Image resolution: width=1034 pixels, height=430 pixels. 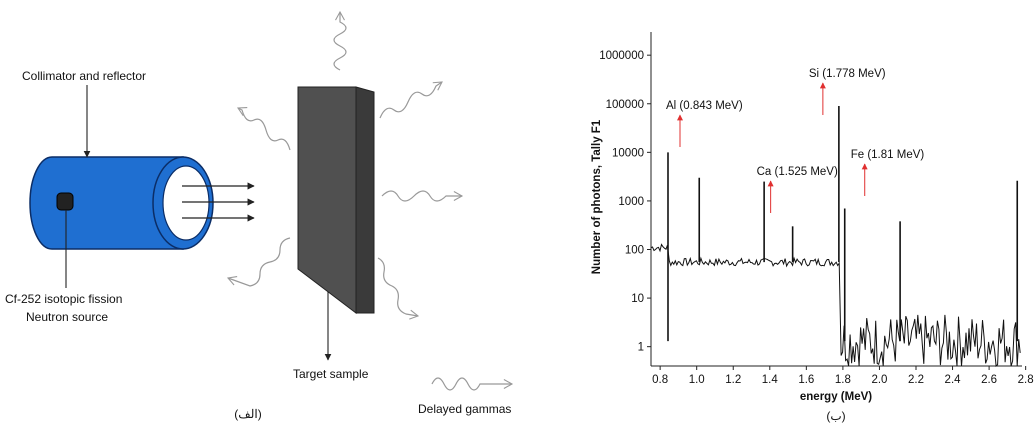 What do you see at coordinates (836, 397) in the screenshot?
I see `x-axis-title: energy (MeV)` at bounding box center [836, 397].